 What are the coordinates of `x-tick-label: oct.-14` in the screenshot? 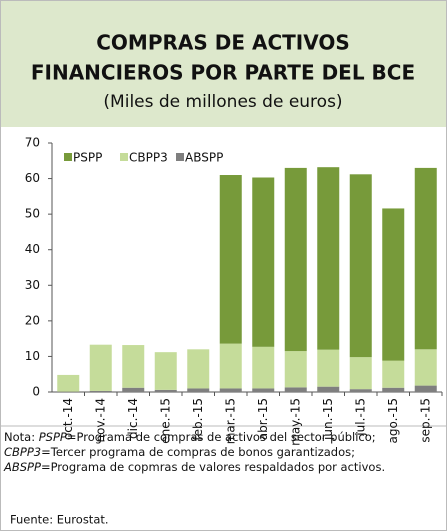 It's located at (68, 419).